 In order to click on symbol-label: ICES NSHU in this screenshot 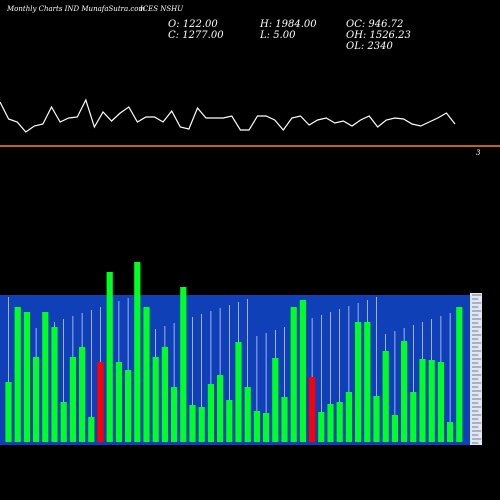, I will do `click(162, 9)`.